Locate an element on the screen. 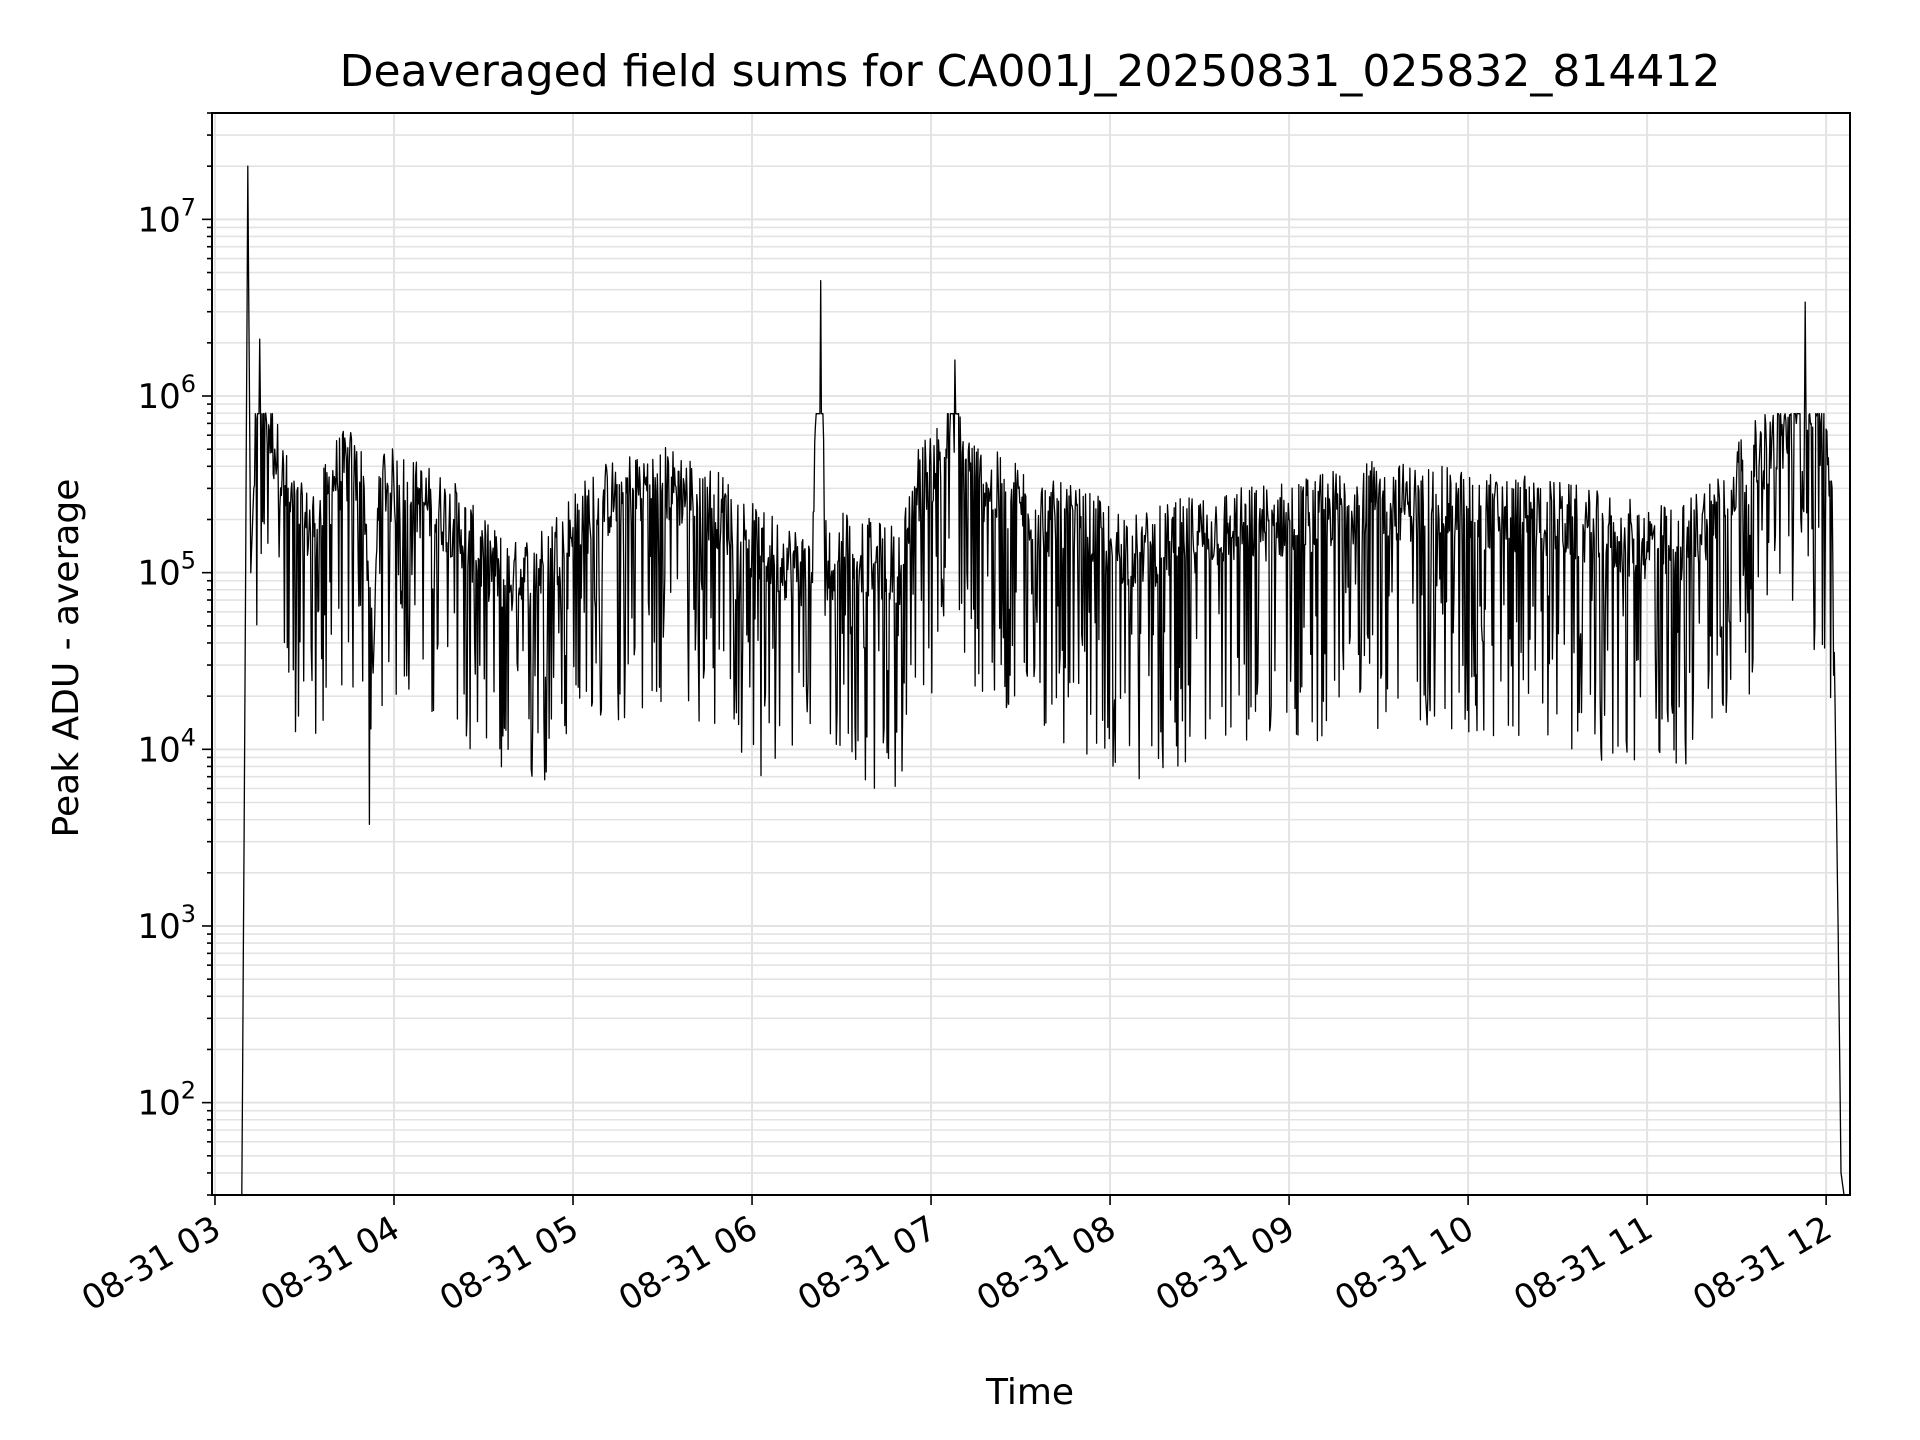 The width and height of the screenshot is (1920, 1440). y-axis-label: Peak ADU - average is located at coordinates (66, 658).